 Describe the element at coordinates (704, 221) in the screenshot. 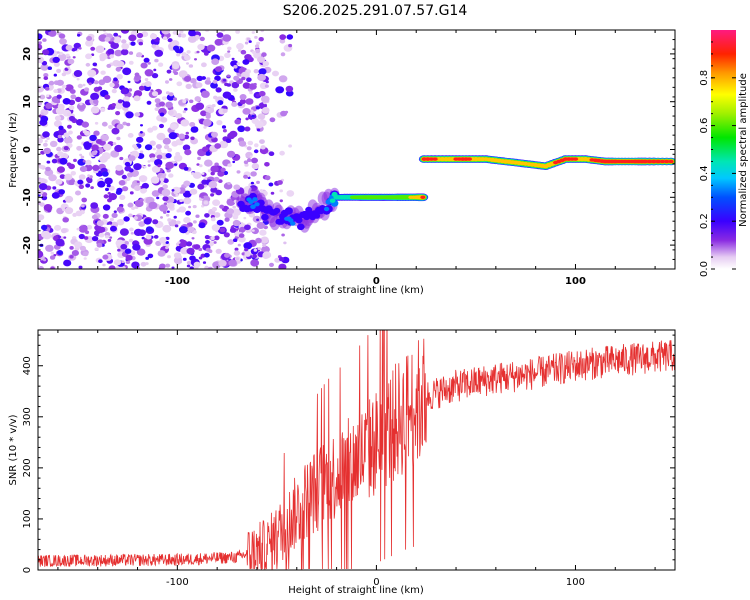

I see `colorbar-tick-label: 0.2` at that location.